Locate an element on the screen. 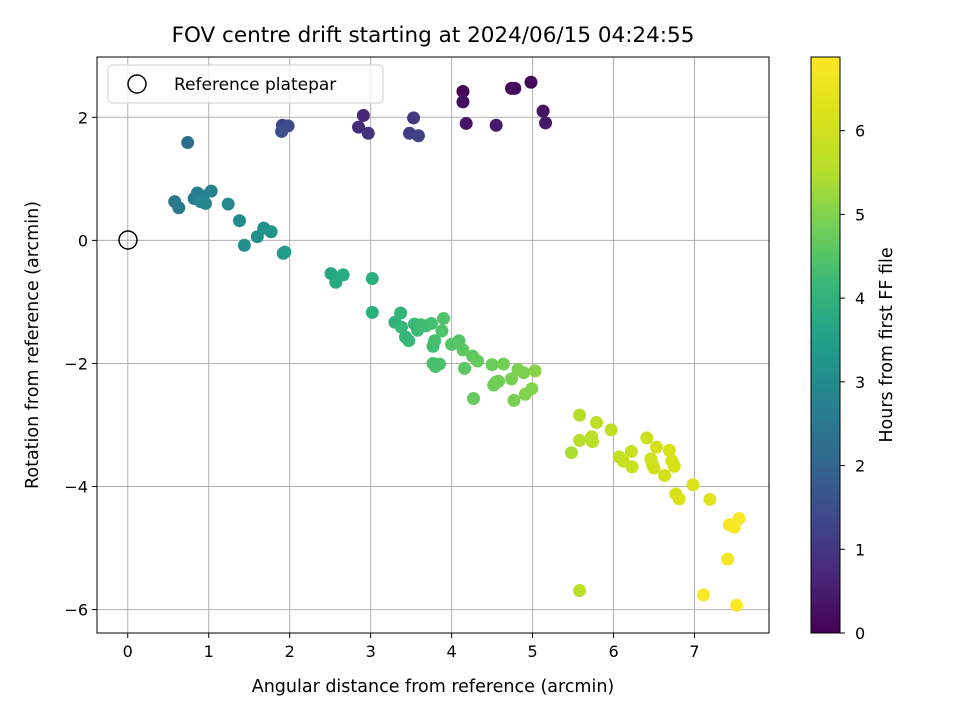  x-tick-label: 4 is located at coordinates (452, 651).